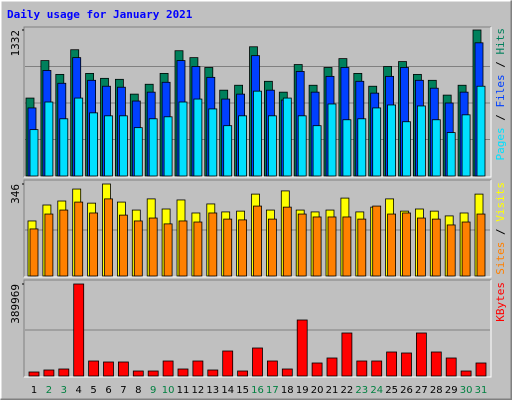  What do you see at coordinates (257, 390) in the screenshot?
I see `x-tick-label: 16` at bounding box center [257, 390].